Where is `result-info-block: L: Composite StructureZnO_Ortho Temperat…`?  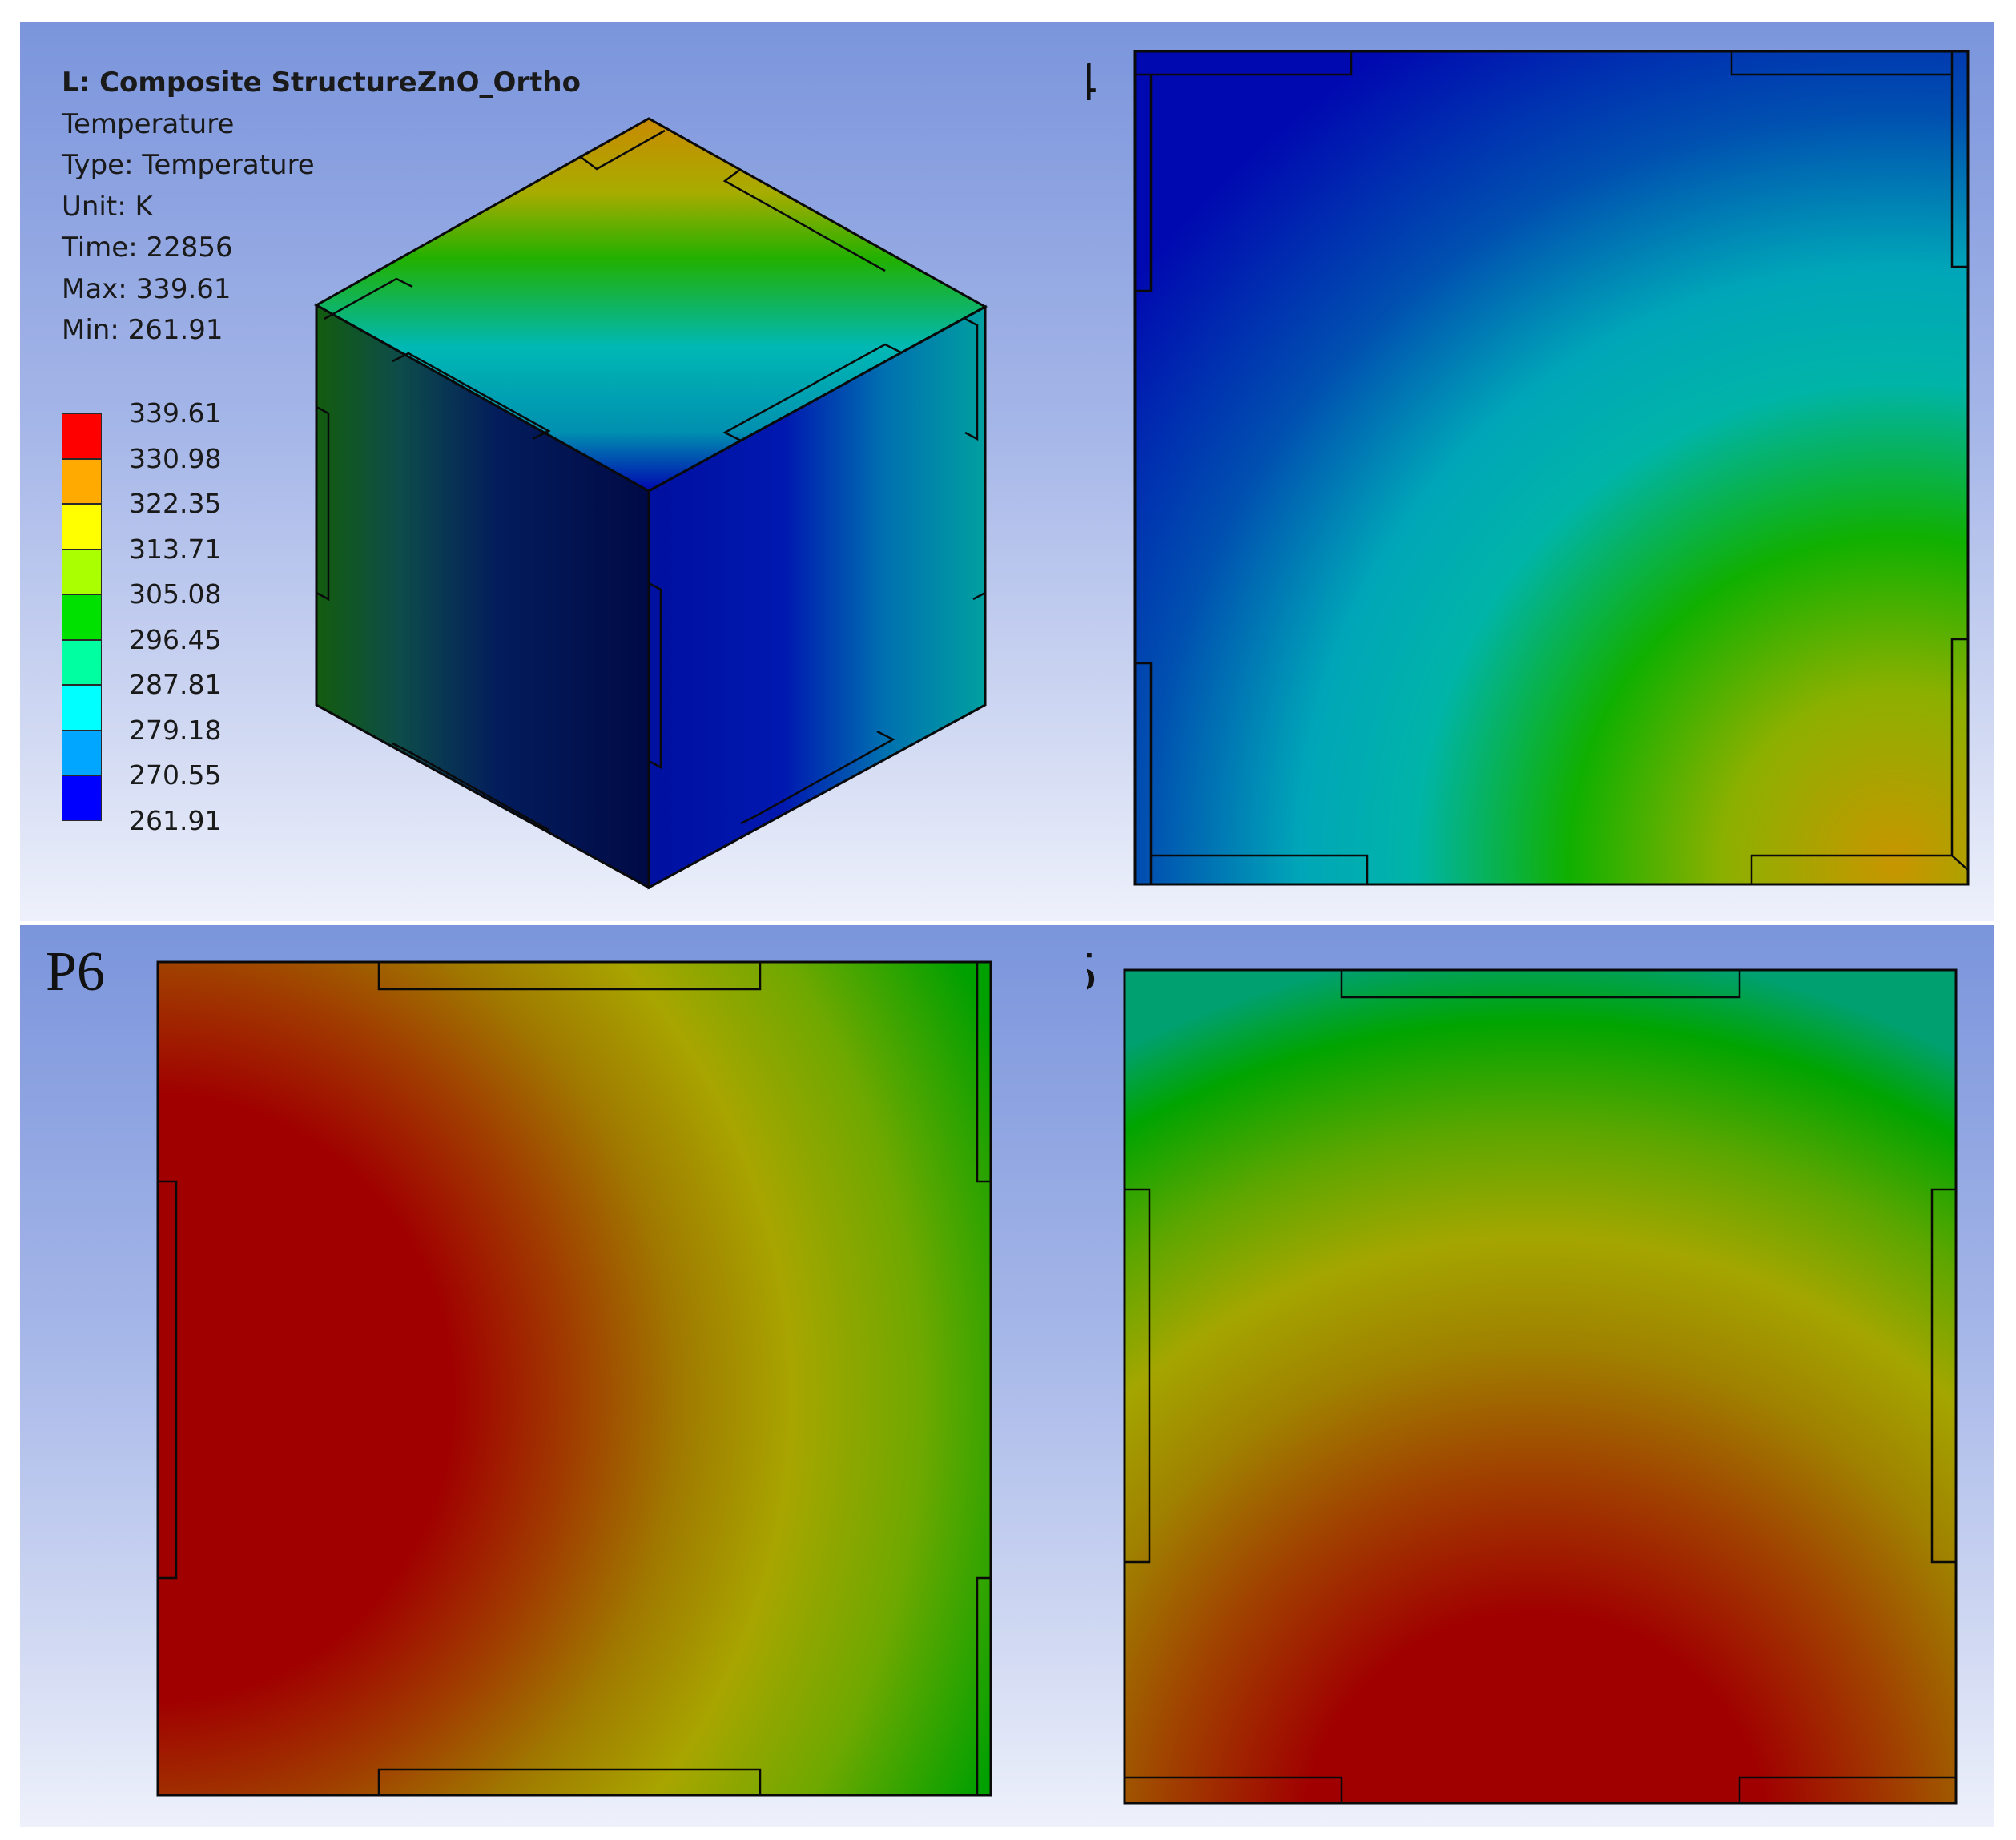
result-info-block: L: Composite StructureZnO_Ortho Temperat… is located at coordinates (321, 207).